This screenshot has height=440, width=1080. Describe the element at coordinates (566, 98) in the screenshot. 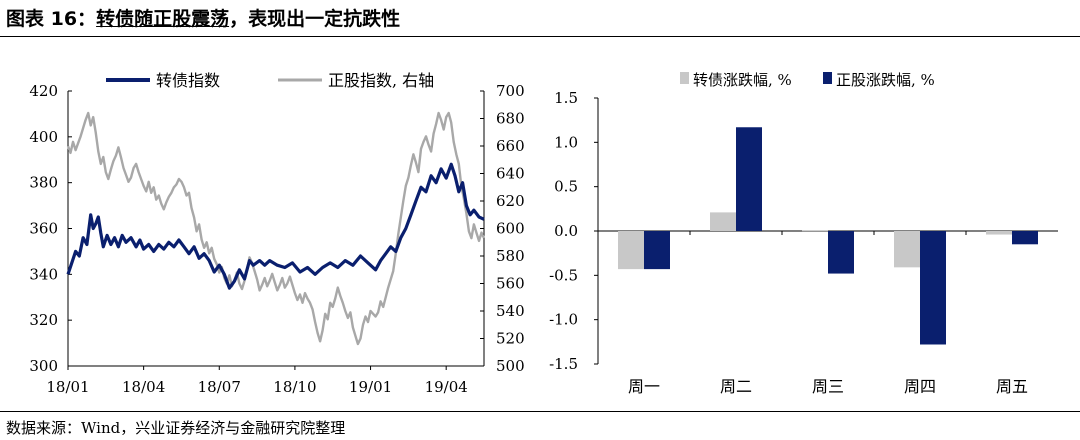

I see `bar-y-tick-label: 1.5` at that location.